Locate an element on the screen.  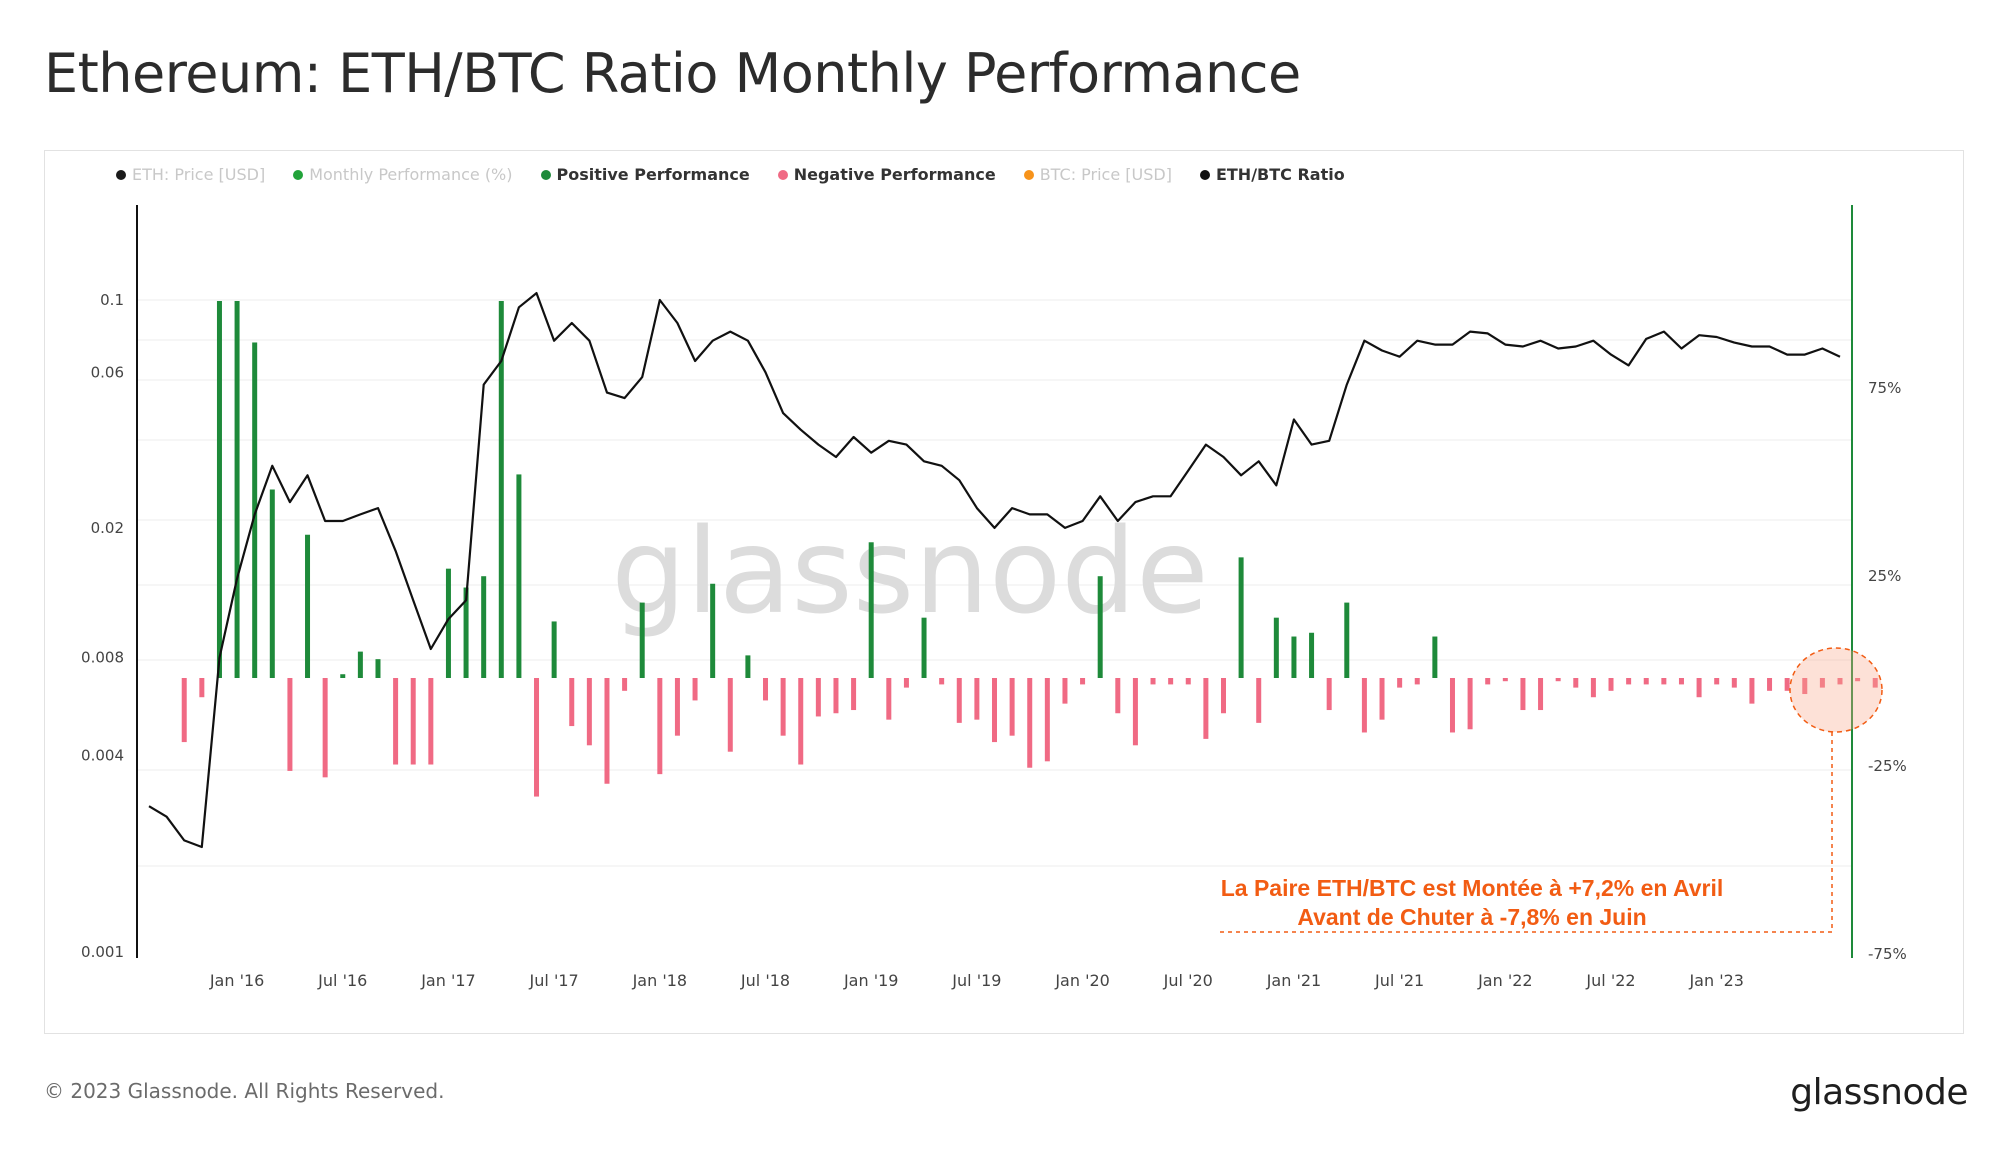
x-tick-label: Jan '19 is located at coordinates (871, 980).